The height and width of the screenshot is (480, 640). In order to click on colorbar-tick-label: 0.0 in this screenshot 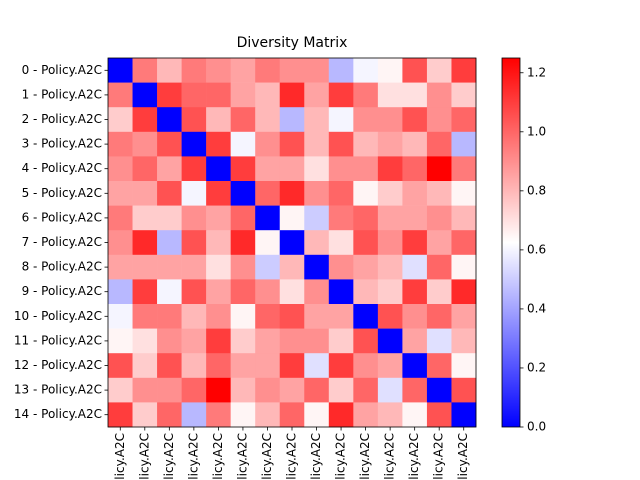, I will do `click(536, 427)`.